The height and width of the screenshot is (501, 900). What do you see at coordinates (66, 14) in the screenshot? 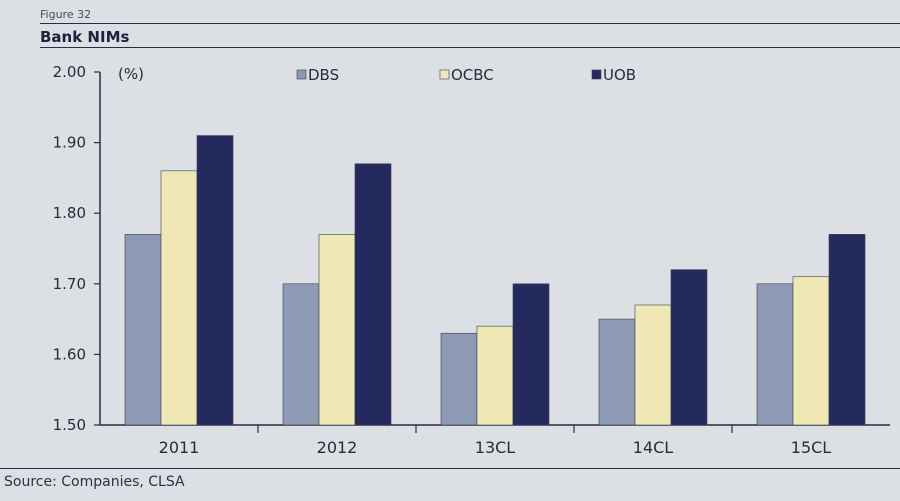
I see `figure-label: Figure 32` at bounding box center [66, 14].